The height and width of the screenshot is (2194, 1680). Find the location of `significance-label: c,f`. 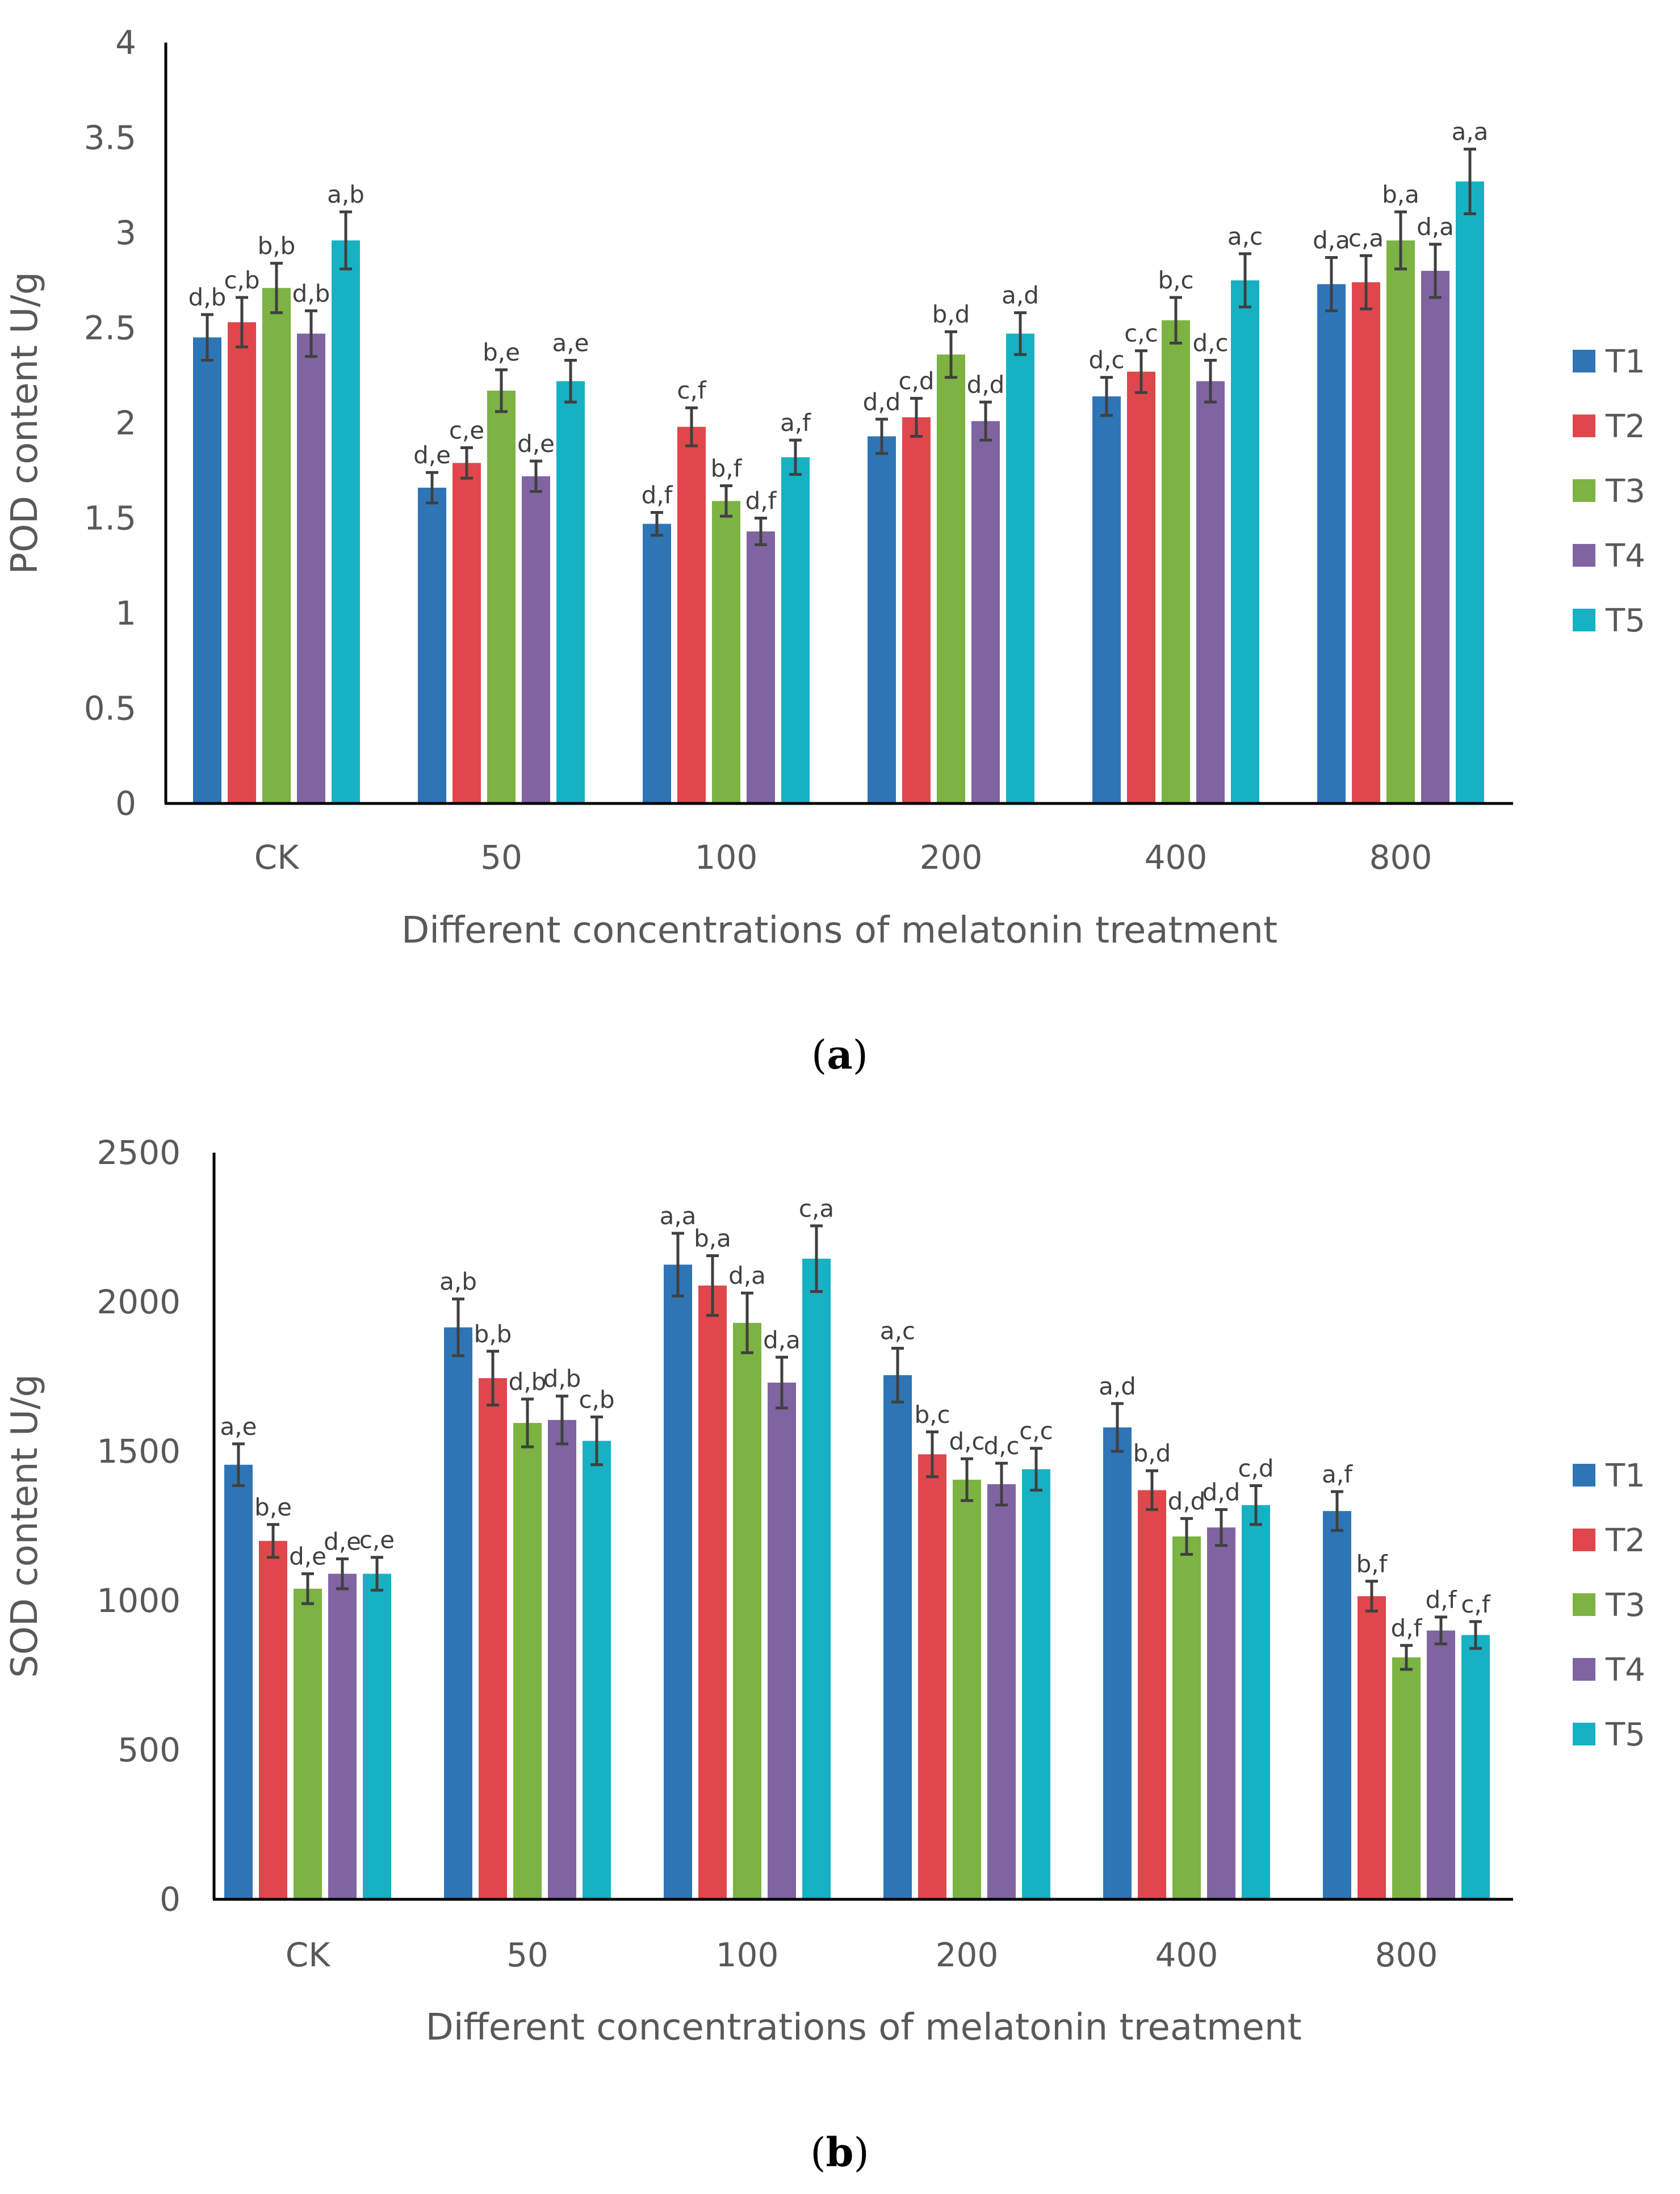

significance-label: c,f is located at coordinates (1475, 1604).